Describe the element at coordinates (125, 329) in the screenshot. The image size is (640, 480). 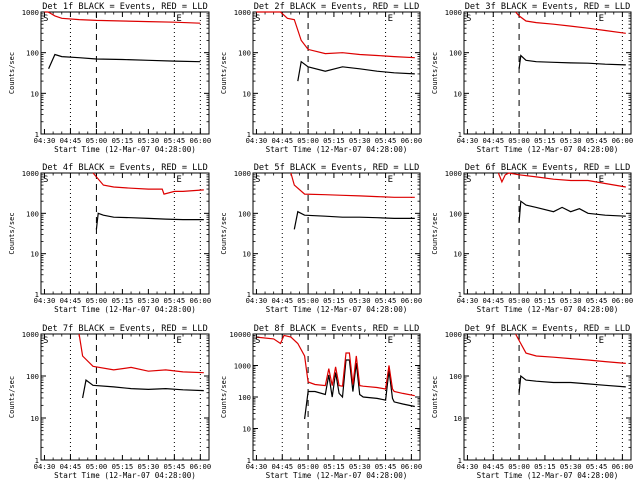
I see `chart-title: Det 7f BLACK = Events, RED = LLD` at that location.